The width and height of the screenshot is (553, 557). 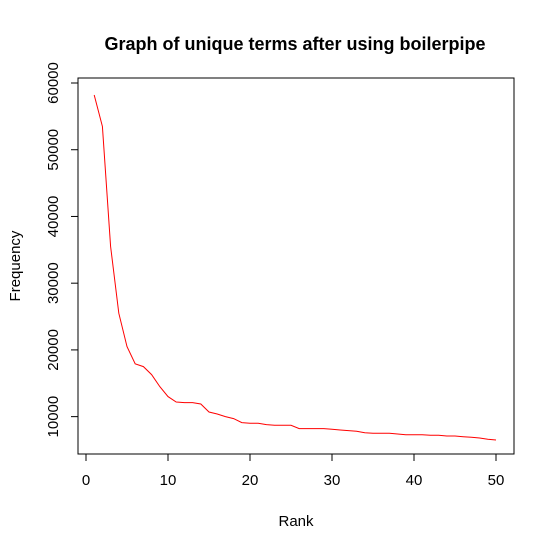 What do you see at coordinates (62, 250) in the screenshot?
I see `y-axis: 10000 20000 30000 40000 50000 60000` at bounding box center [62, 250].